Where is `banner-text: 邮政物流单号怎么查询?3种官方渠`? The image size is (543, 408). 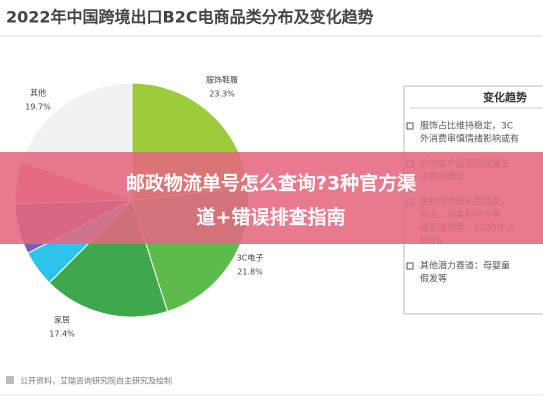
banner-text: 邮政物流单号怎么查询?3种官方渠 is located at coordinates (271, 183).